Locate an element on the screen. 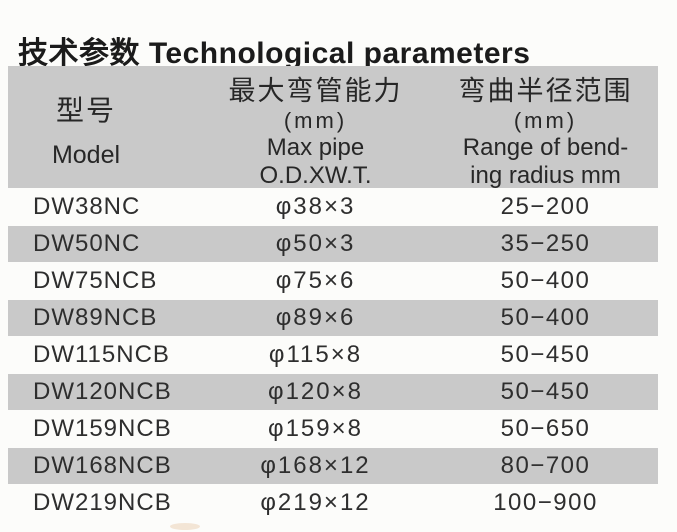 This screenshot has height=532, width=677. radius-range-cell: 80−700 is located at coordinates (545, 465).